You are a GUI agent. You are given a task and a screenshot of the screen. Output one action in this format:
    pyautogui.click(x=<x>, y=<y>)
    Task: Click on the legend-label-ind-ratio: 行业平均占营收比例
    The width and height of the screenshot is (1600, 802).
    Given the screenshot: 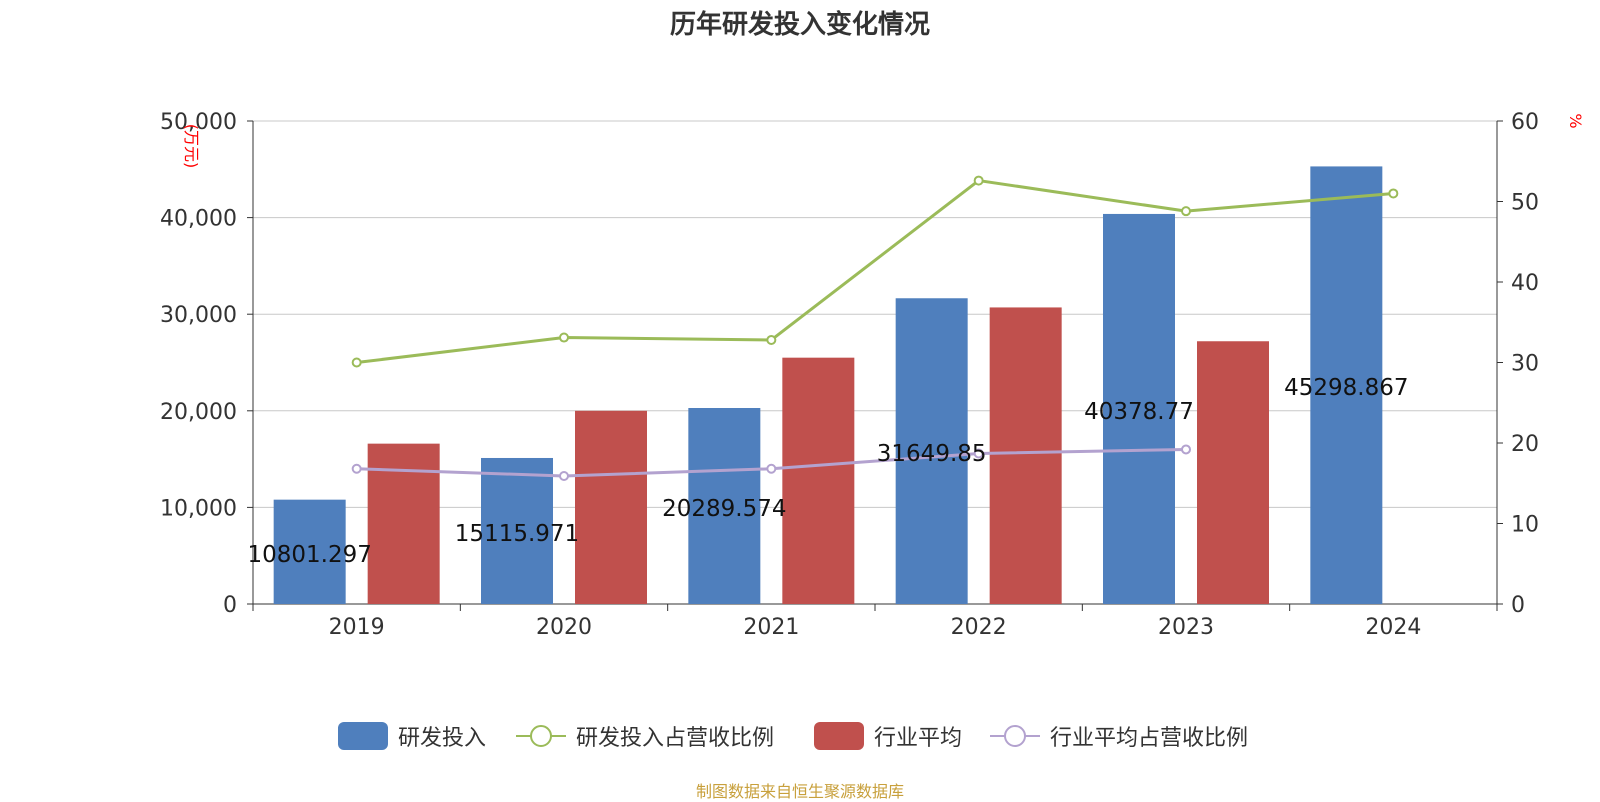 What is the action you would take?
    pyautogui.click(x=1149, y=738)
    